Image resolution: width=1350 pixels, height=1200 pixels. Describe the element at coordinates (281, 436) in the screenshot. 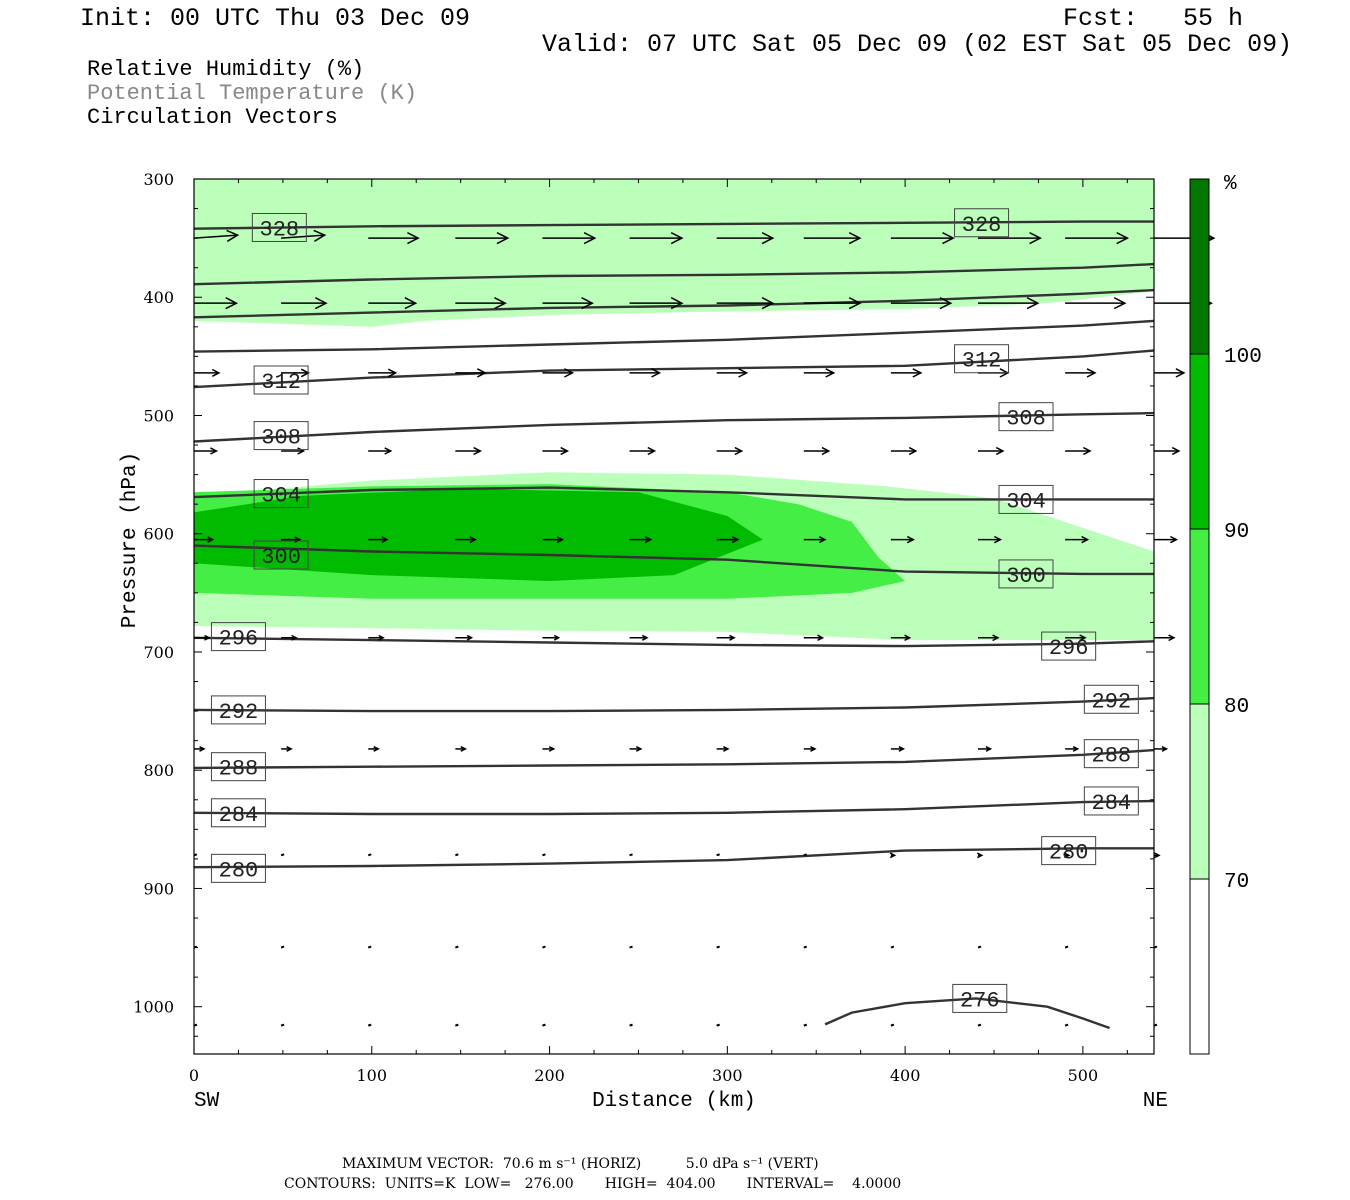

I see `contour-label-308: 308` at that location.